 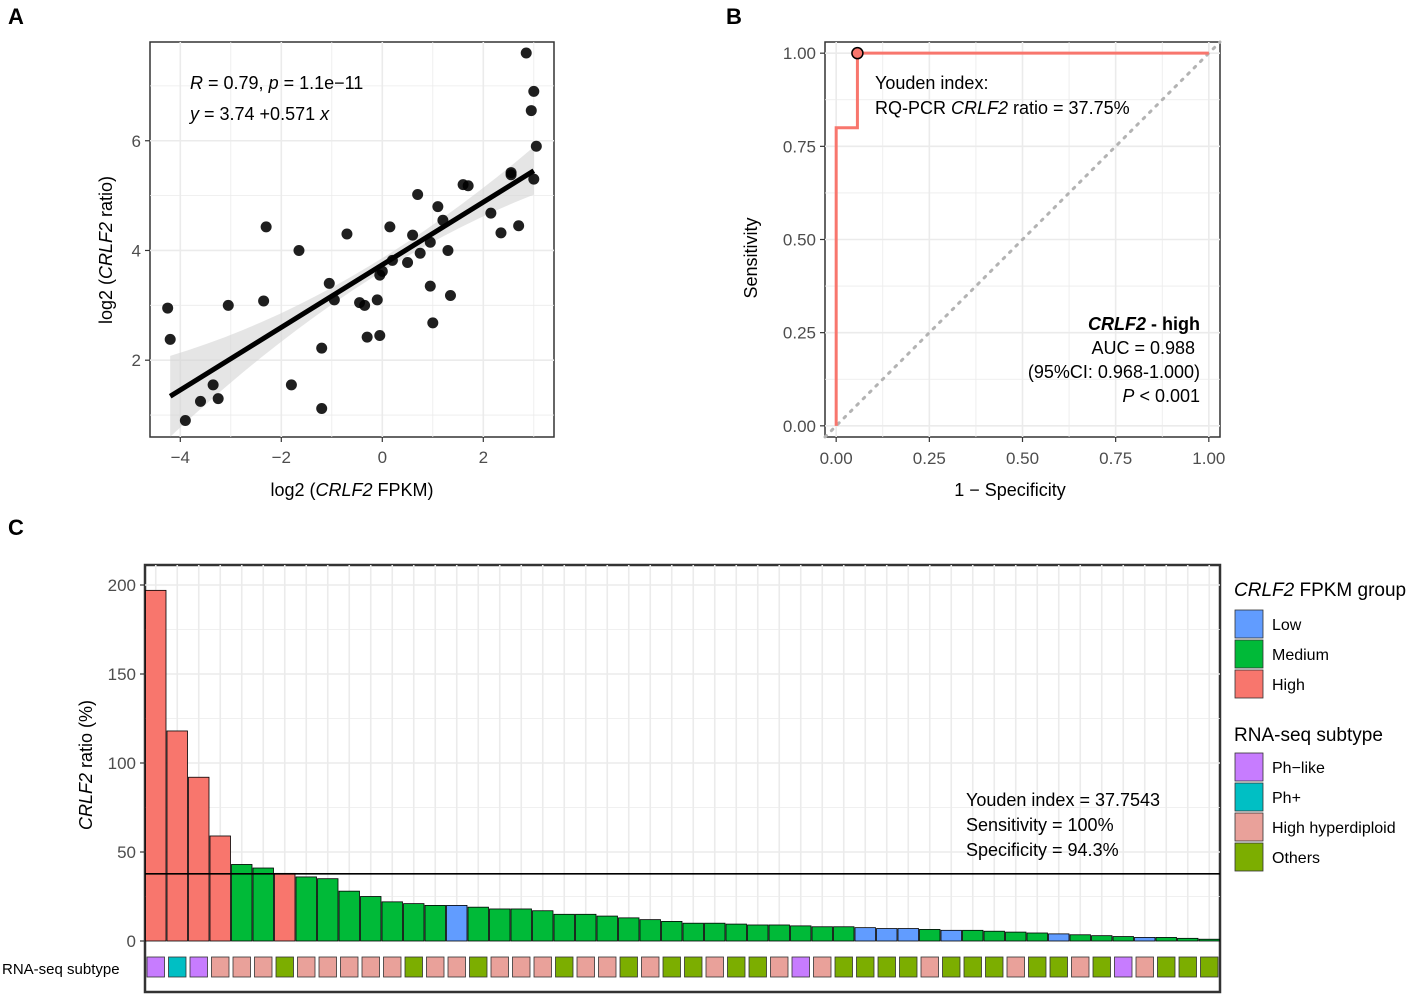 What do you see at coordinates (1296, 858) in the screenshot?
I see `legend-subtype-label: Others` at bounding box center [1296, 858].